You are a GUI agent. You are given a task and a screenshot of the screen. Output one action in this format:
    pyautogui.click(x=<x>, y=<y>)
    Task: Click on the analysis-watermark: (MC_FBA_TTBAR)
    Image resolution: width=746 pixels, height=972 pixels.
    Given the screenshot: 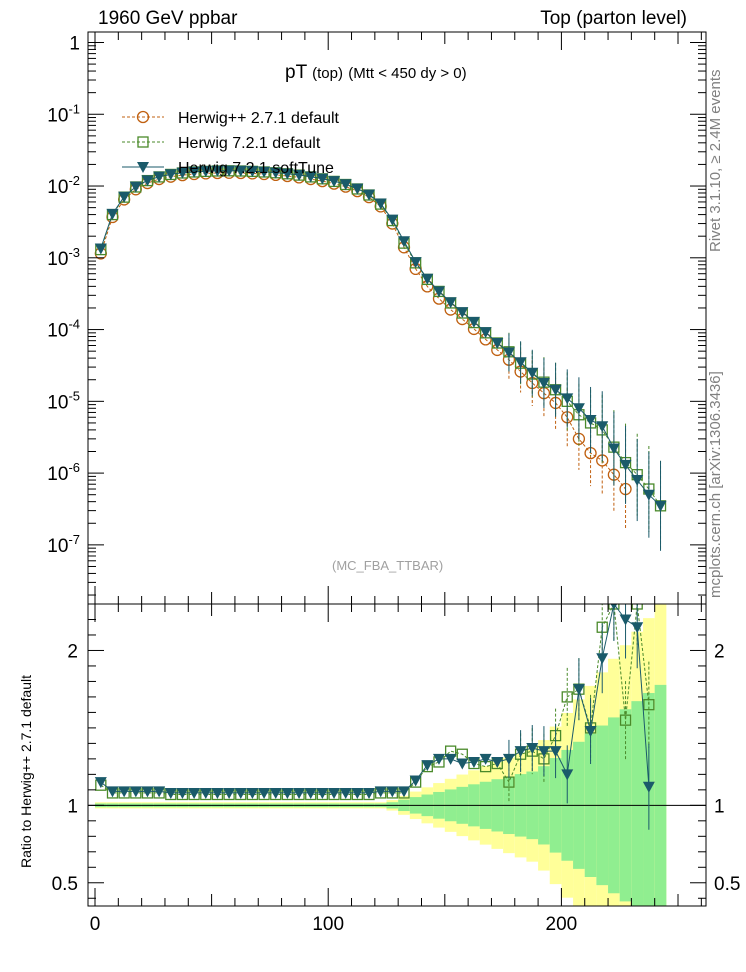 What is the action you would take?
    pyautogui.click(x=388, y=565)
    